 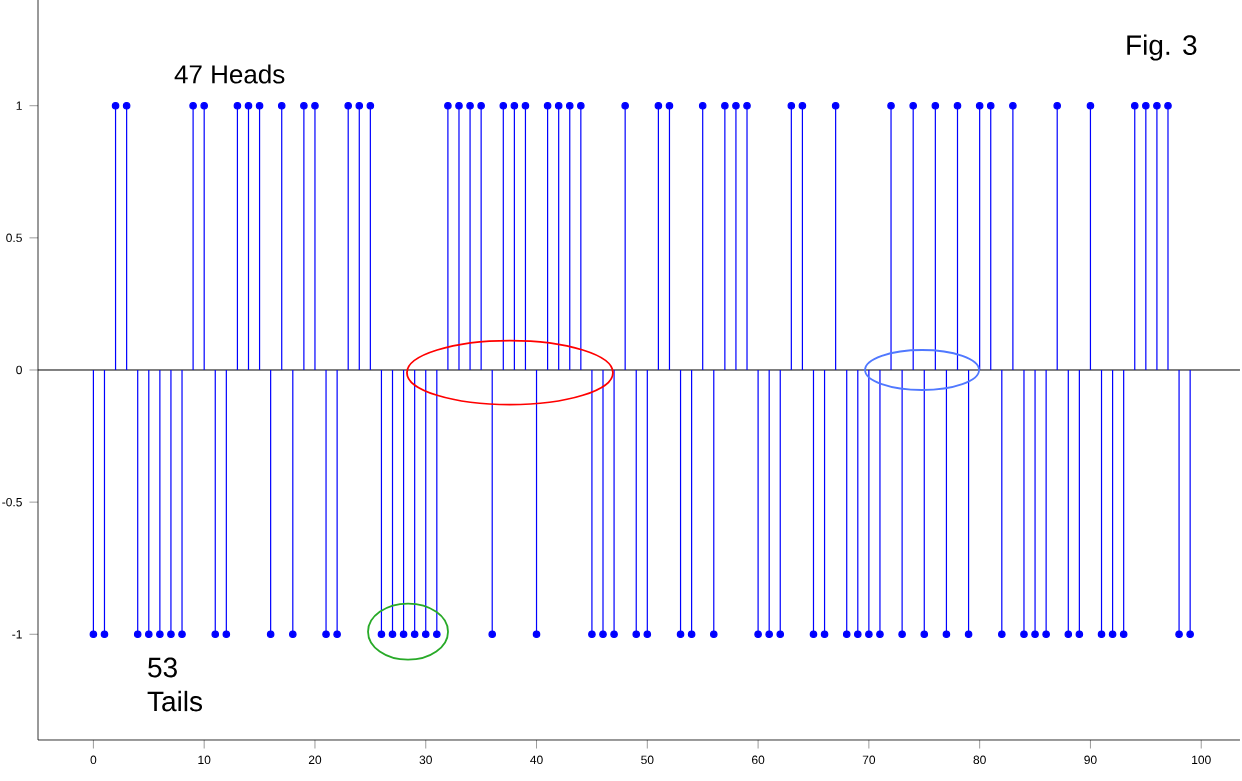 What do you see at coordinates (536, 760) in the screenshot?
I see `x-tick-label: 40` at bounding box center [536, 760].